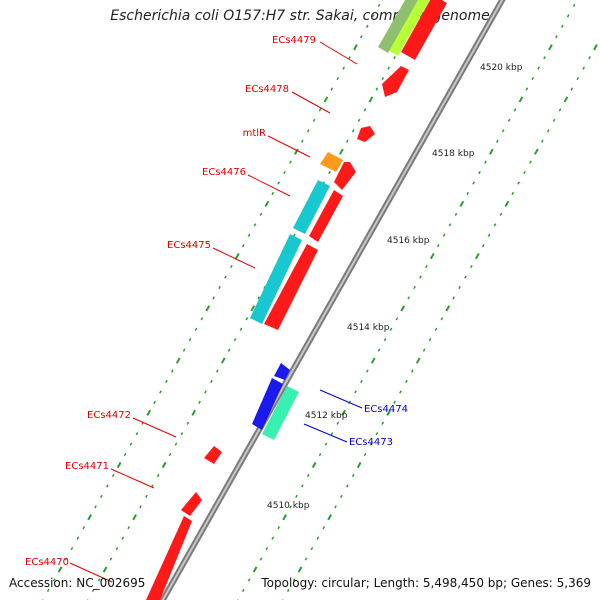 This screenshot has width=600, height=600. Describe the element at coordinates (77, 583) in the screenshot. I see `accession-text: Accession: NC_002695` at that location.